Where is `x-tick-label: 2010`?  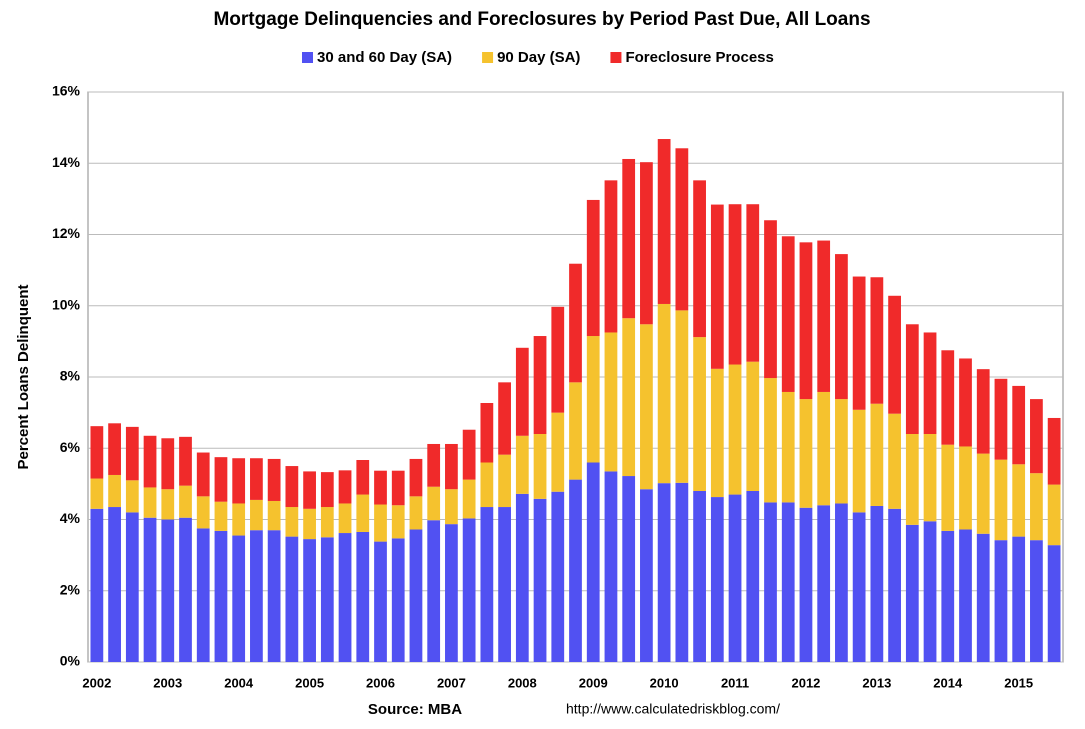
x-tick-label: 2010 is located at coordinates (664, 682).